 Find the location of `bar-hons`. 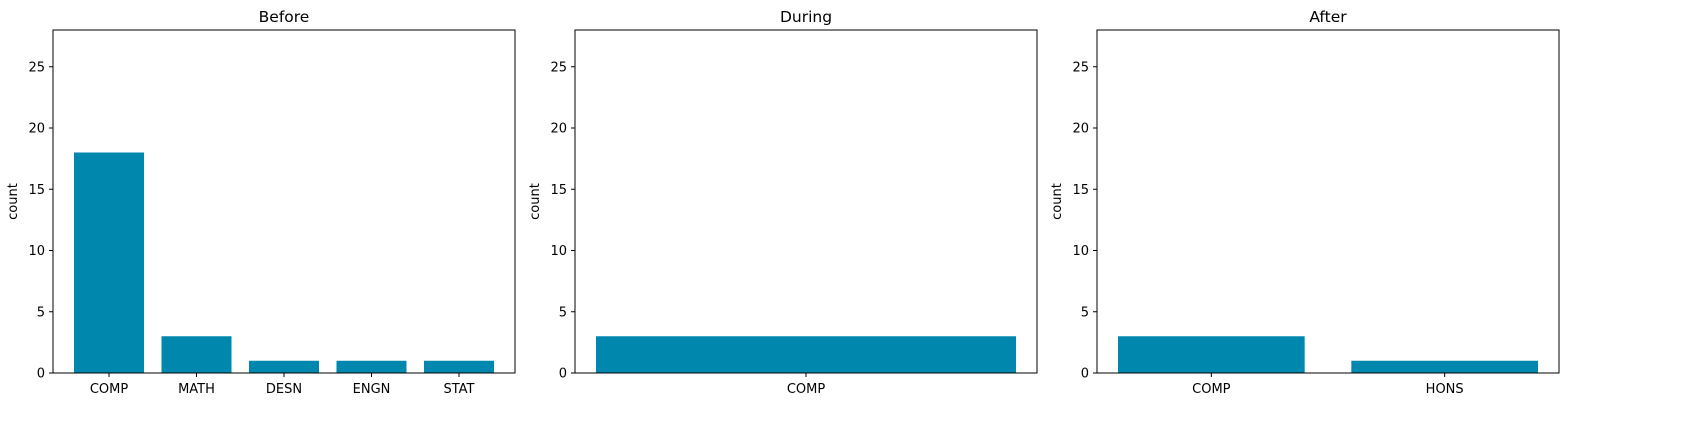

bar-hons is located at coordinates (1444, 366).